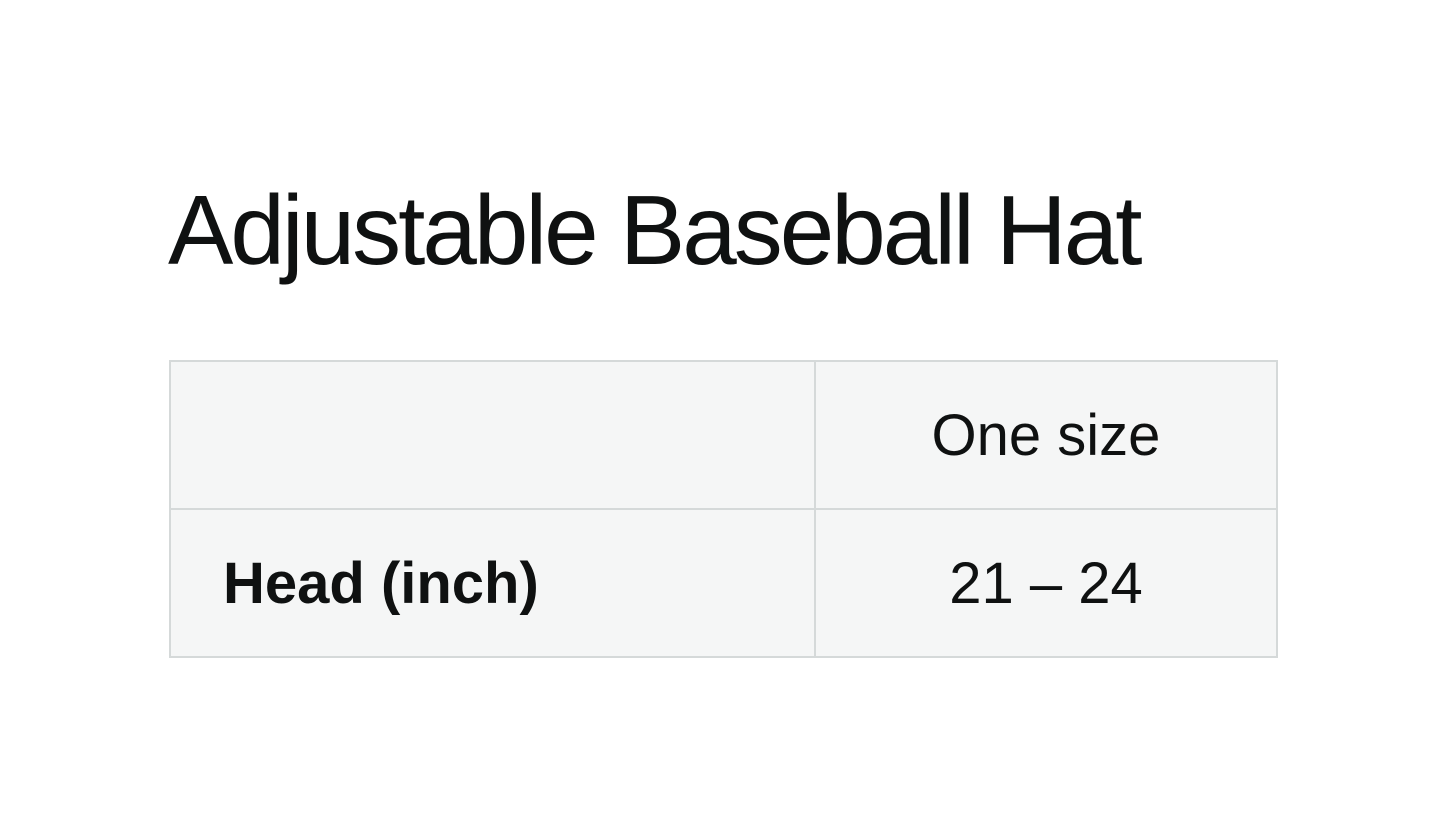  What do you see at coordinates (492, 435) in the screenshot?
I see `corner-cell` at bounding box center [492, 435].